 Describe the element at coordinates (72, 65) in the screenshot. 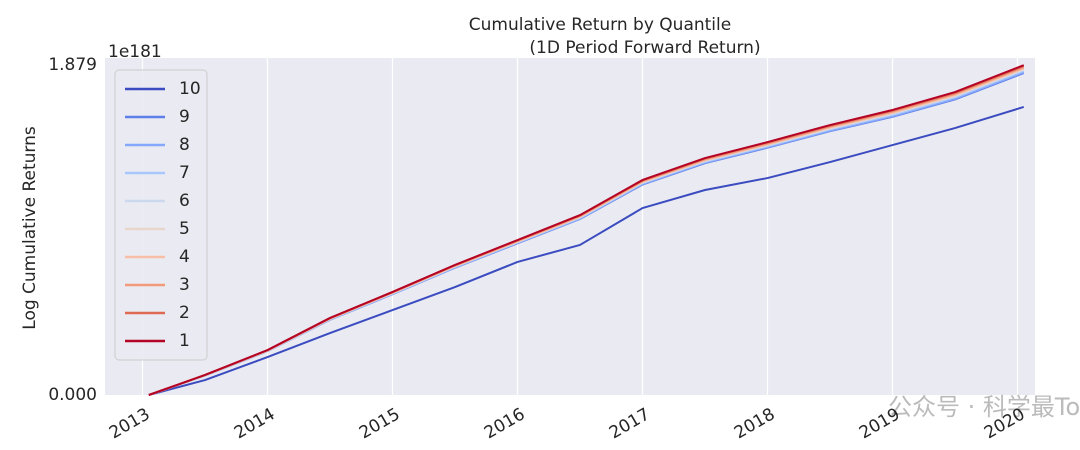

I see `y-tick-label: 1.879` at that location.